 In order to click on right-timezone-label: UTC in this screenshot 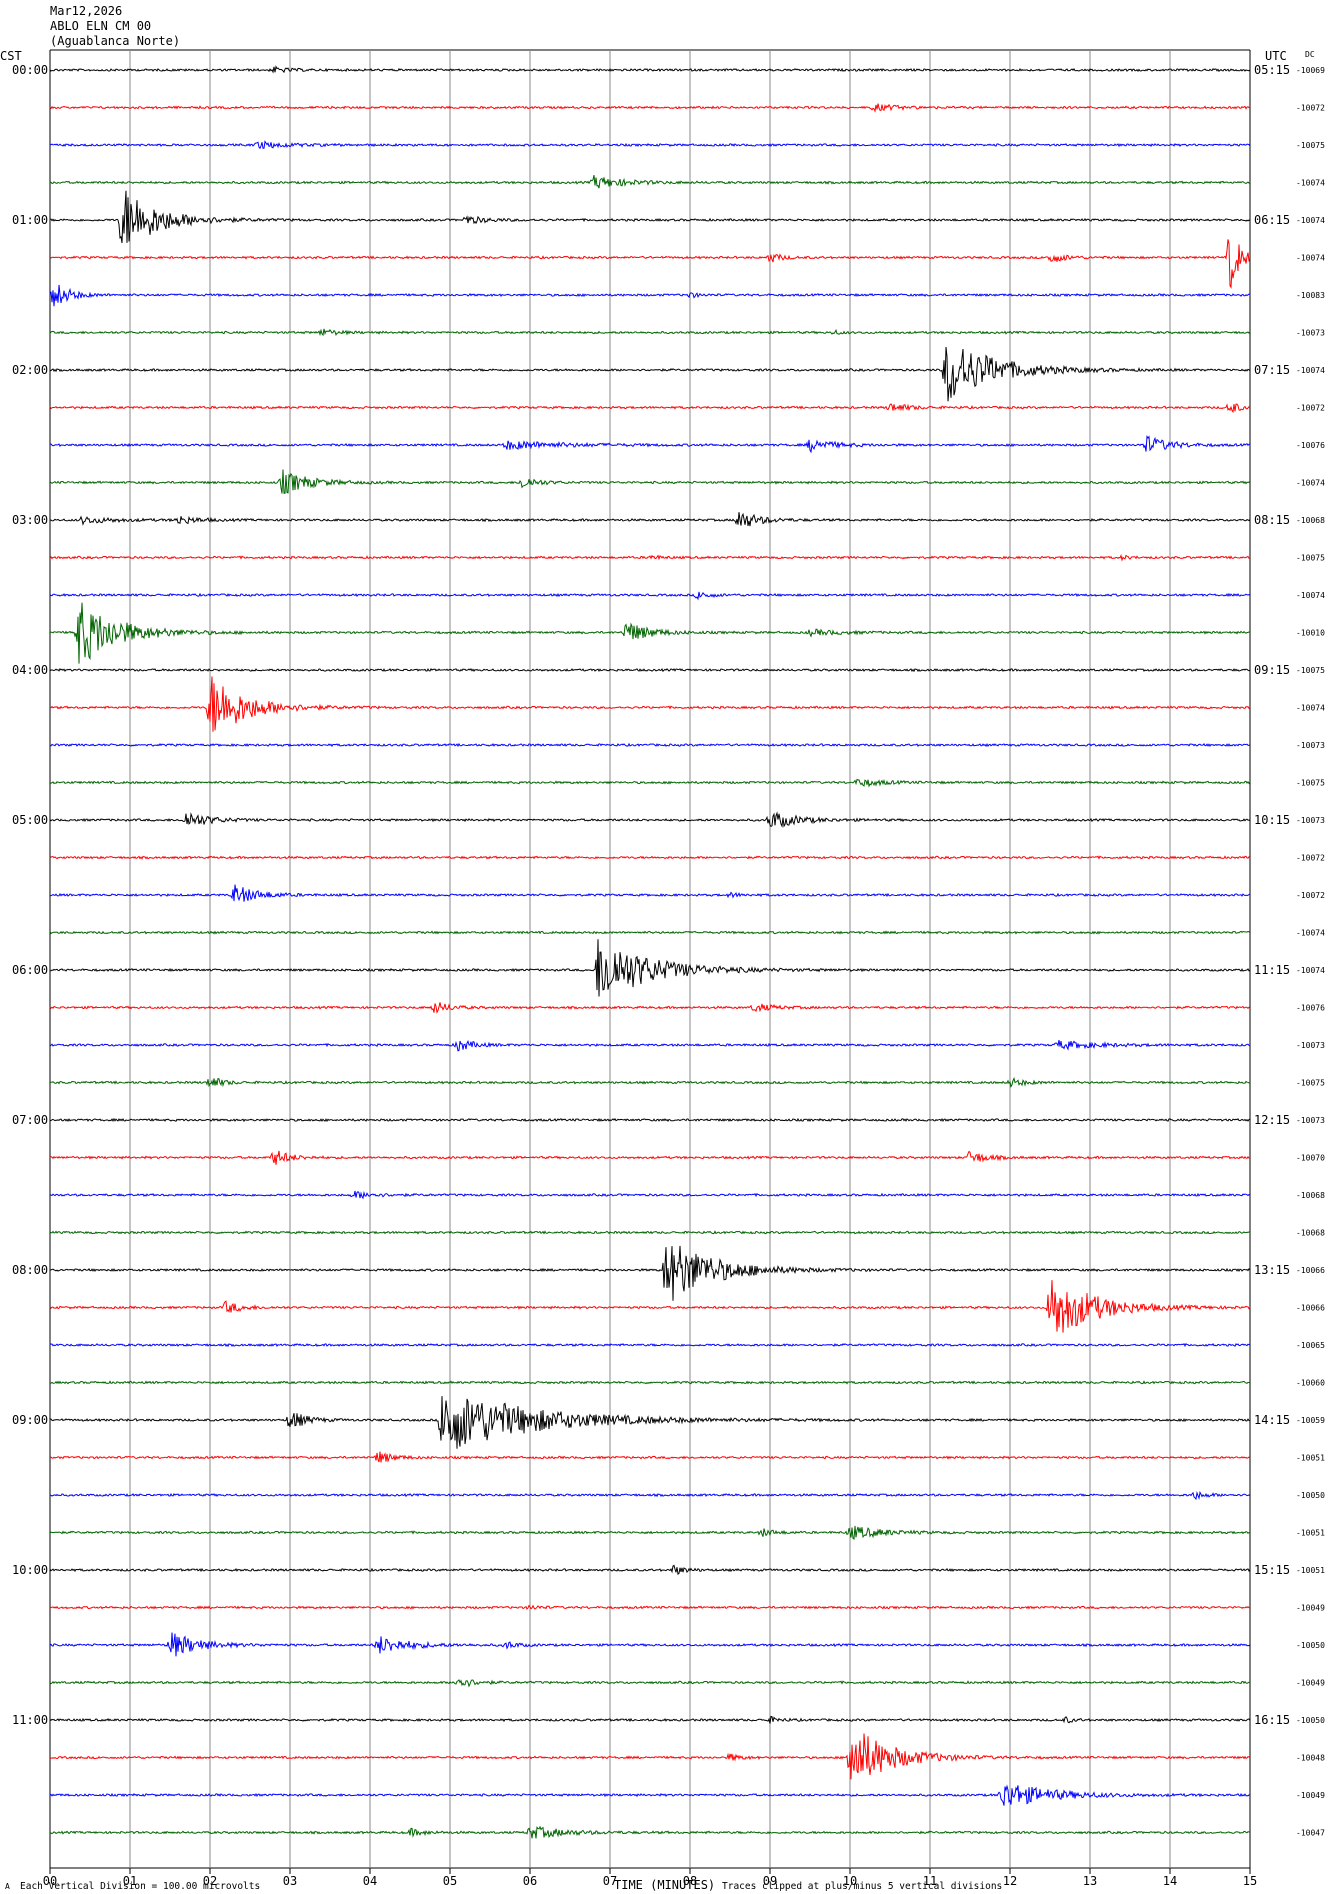, I will do `click(1276, 56)`.